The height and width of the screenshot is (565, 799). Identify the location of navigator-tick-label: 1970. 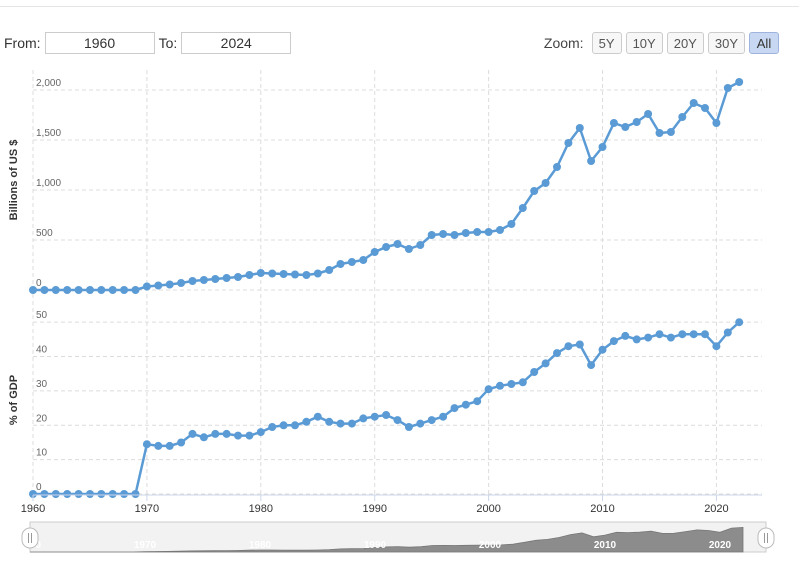
(145, 545).